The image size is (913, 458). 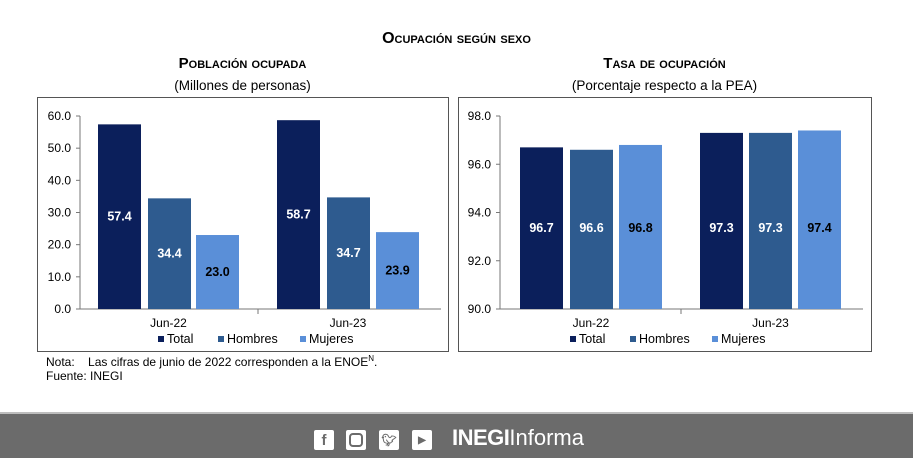 I want to click on y-tick-label: 10.0, so click(x=60, y=277).